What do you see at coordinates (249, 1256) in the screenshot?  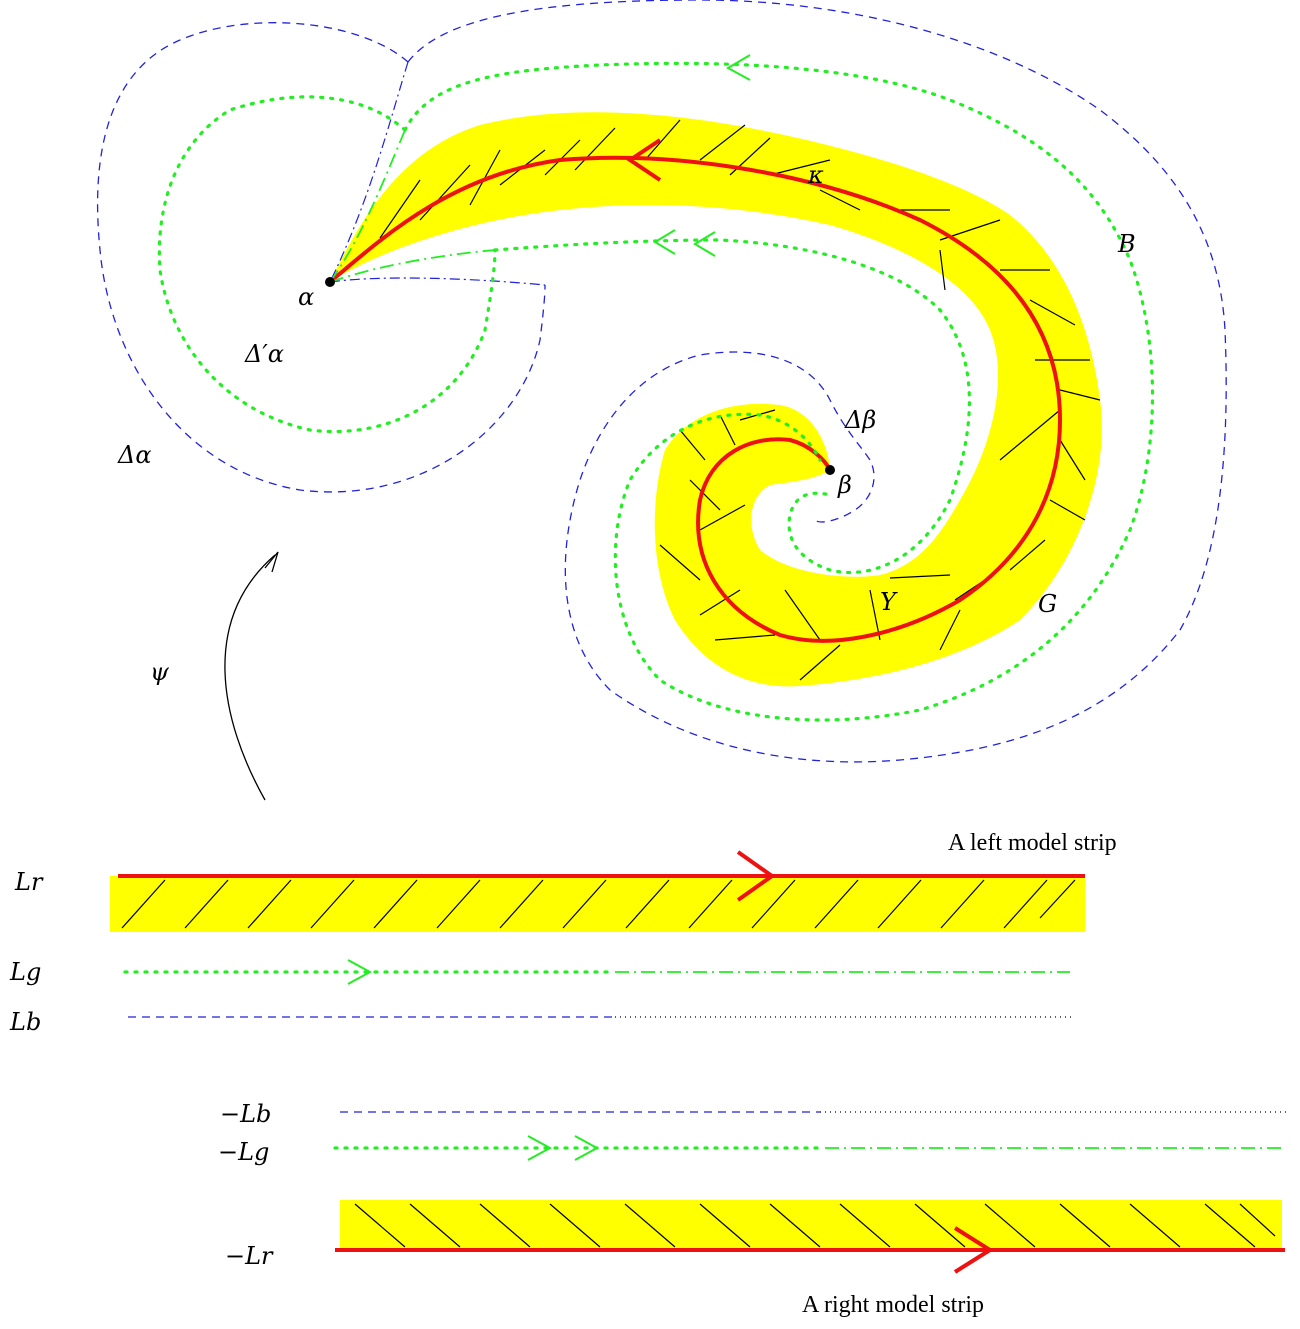 I see `neg-L-r-label: −Lr` at bounding box center [249, 1256].